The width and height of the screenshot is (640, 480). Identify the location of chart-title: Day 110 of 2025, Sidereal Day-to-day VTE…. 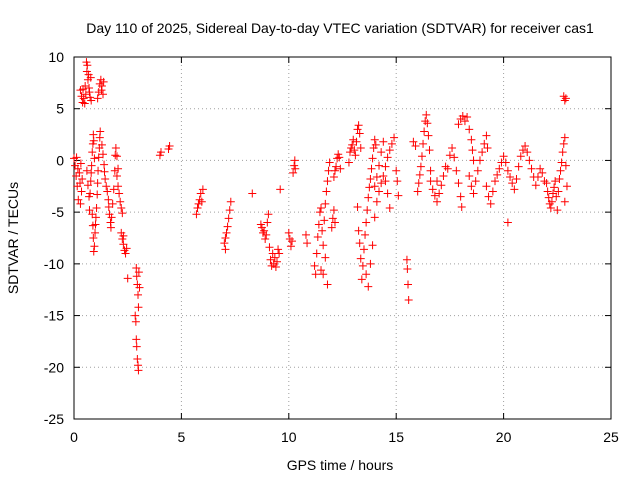
(340, 28).